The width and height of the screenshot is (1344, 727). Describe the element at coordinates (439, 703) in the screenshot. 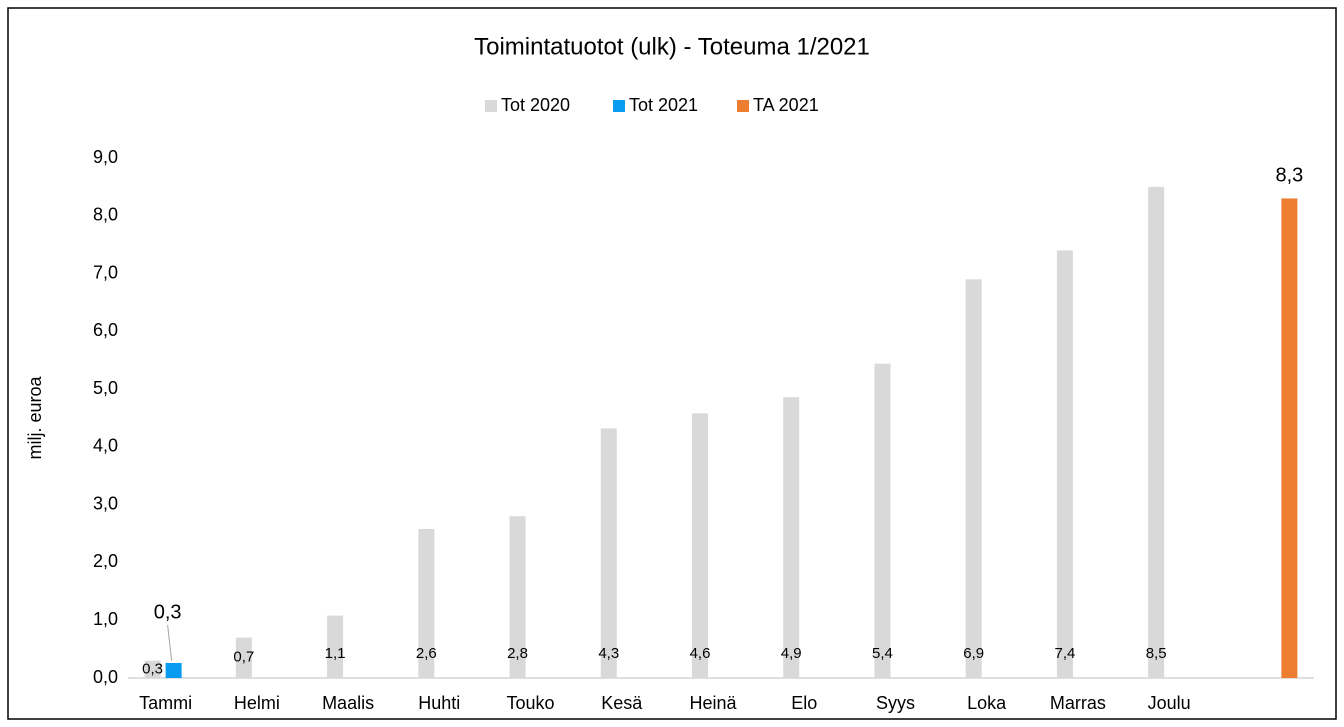

I see `x-tick-label: Huhti` at that location.